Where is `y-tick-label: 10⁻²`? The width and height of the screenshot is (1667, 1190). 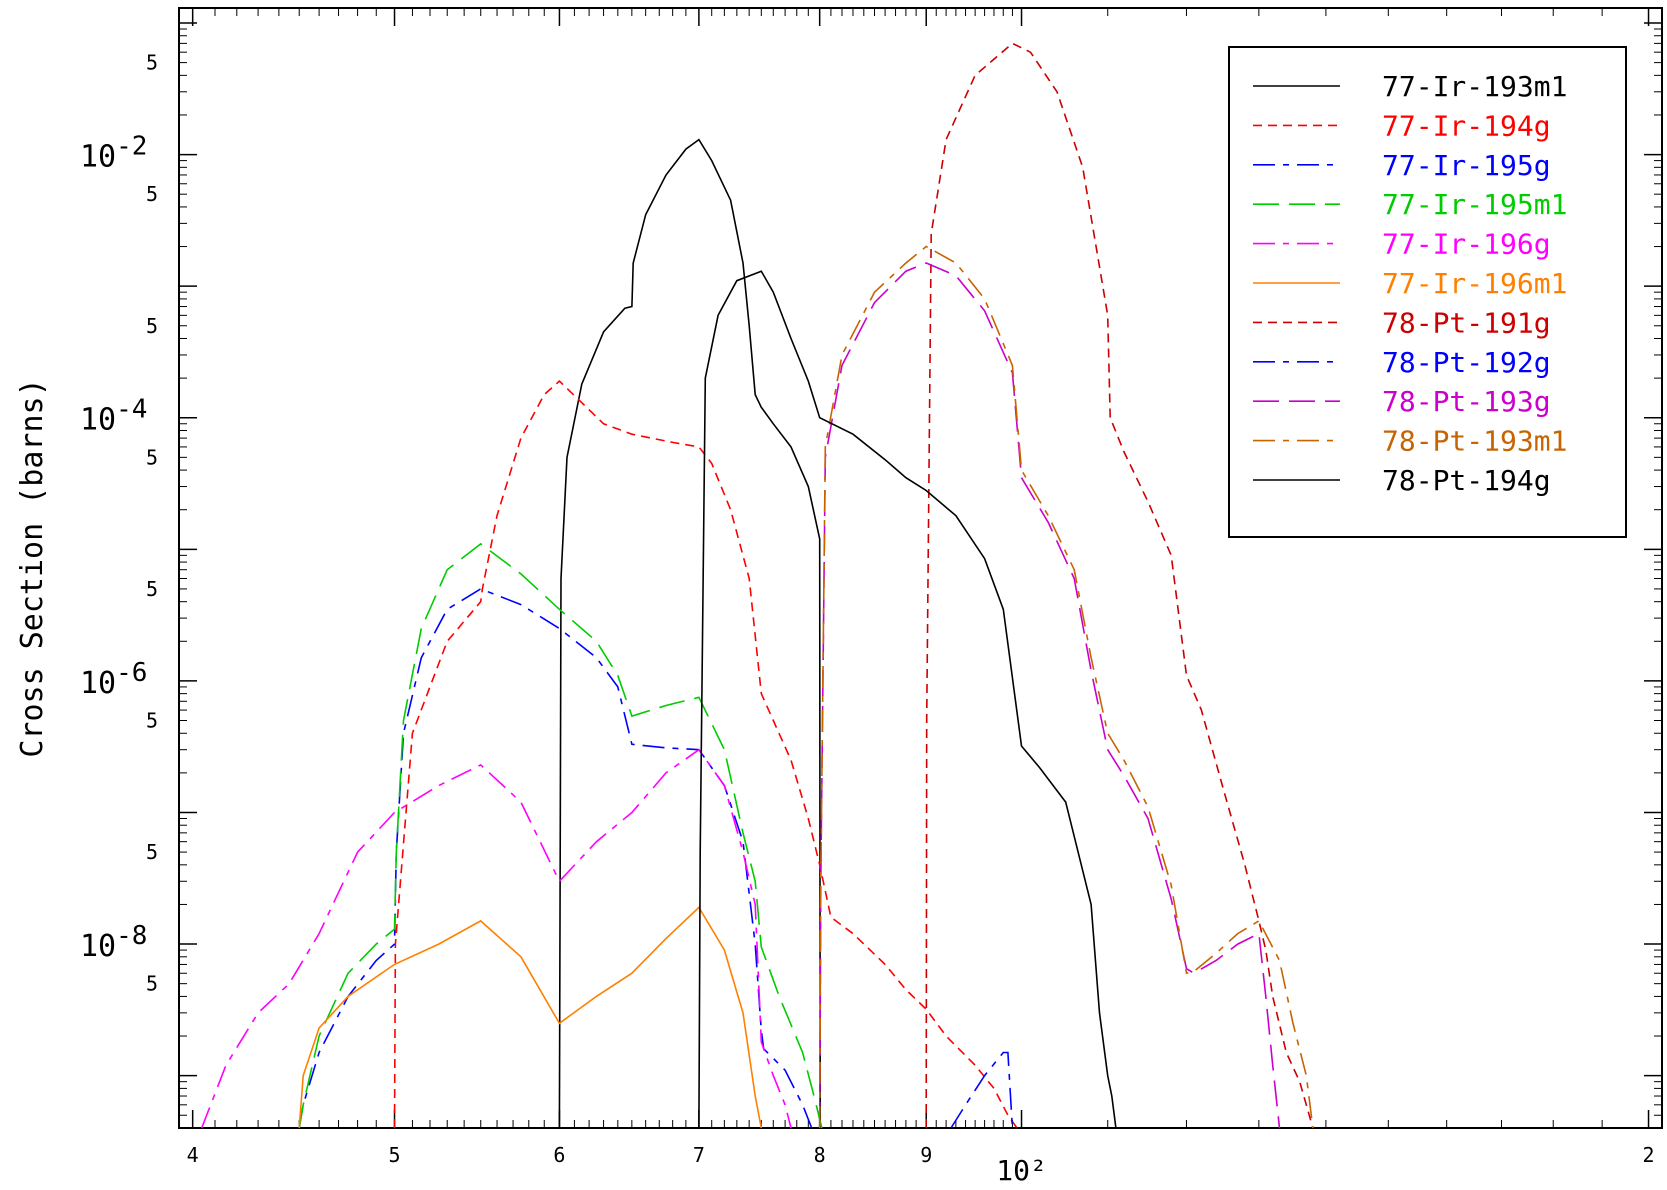 y-tick-label: 10⁻² is located at coordinates (113, 153).